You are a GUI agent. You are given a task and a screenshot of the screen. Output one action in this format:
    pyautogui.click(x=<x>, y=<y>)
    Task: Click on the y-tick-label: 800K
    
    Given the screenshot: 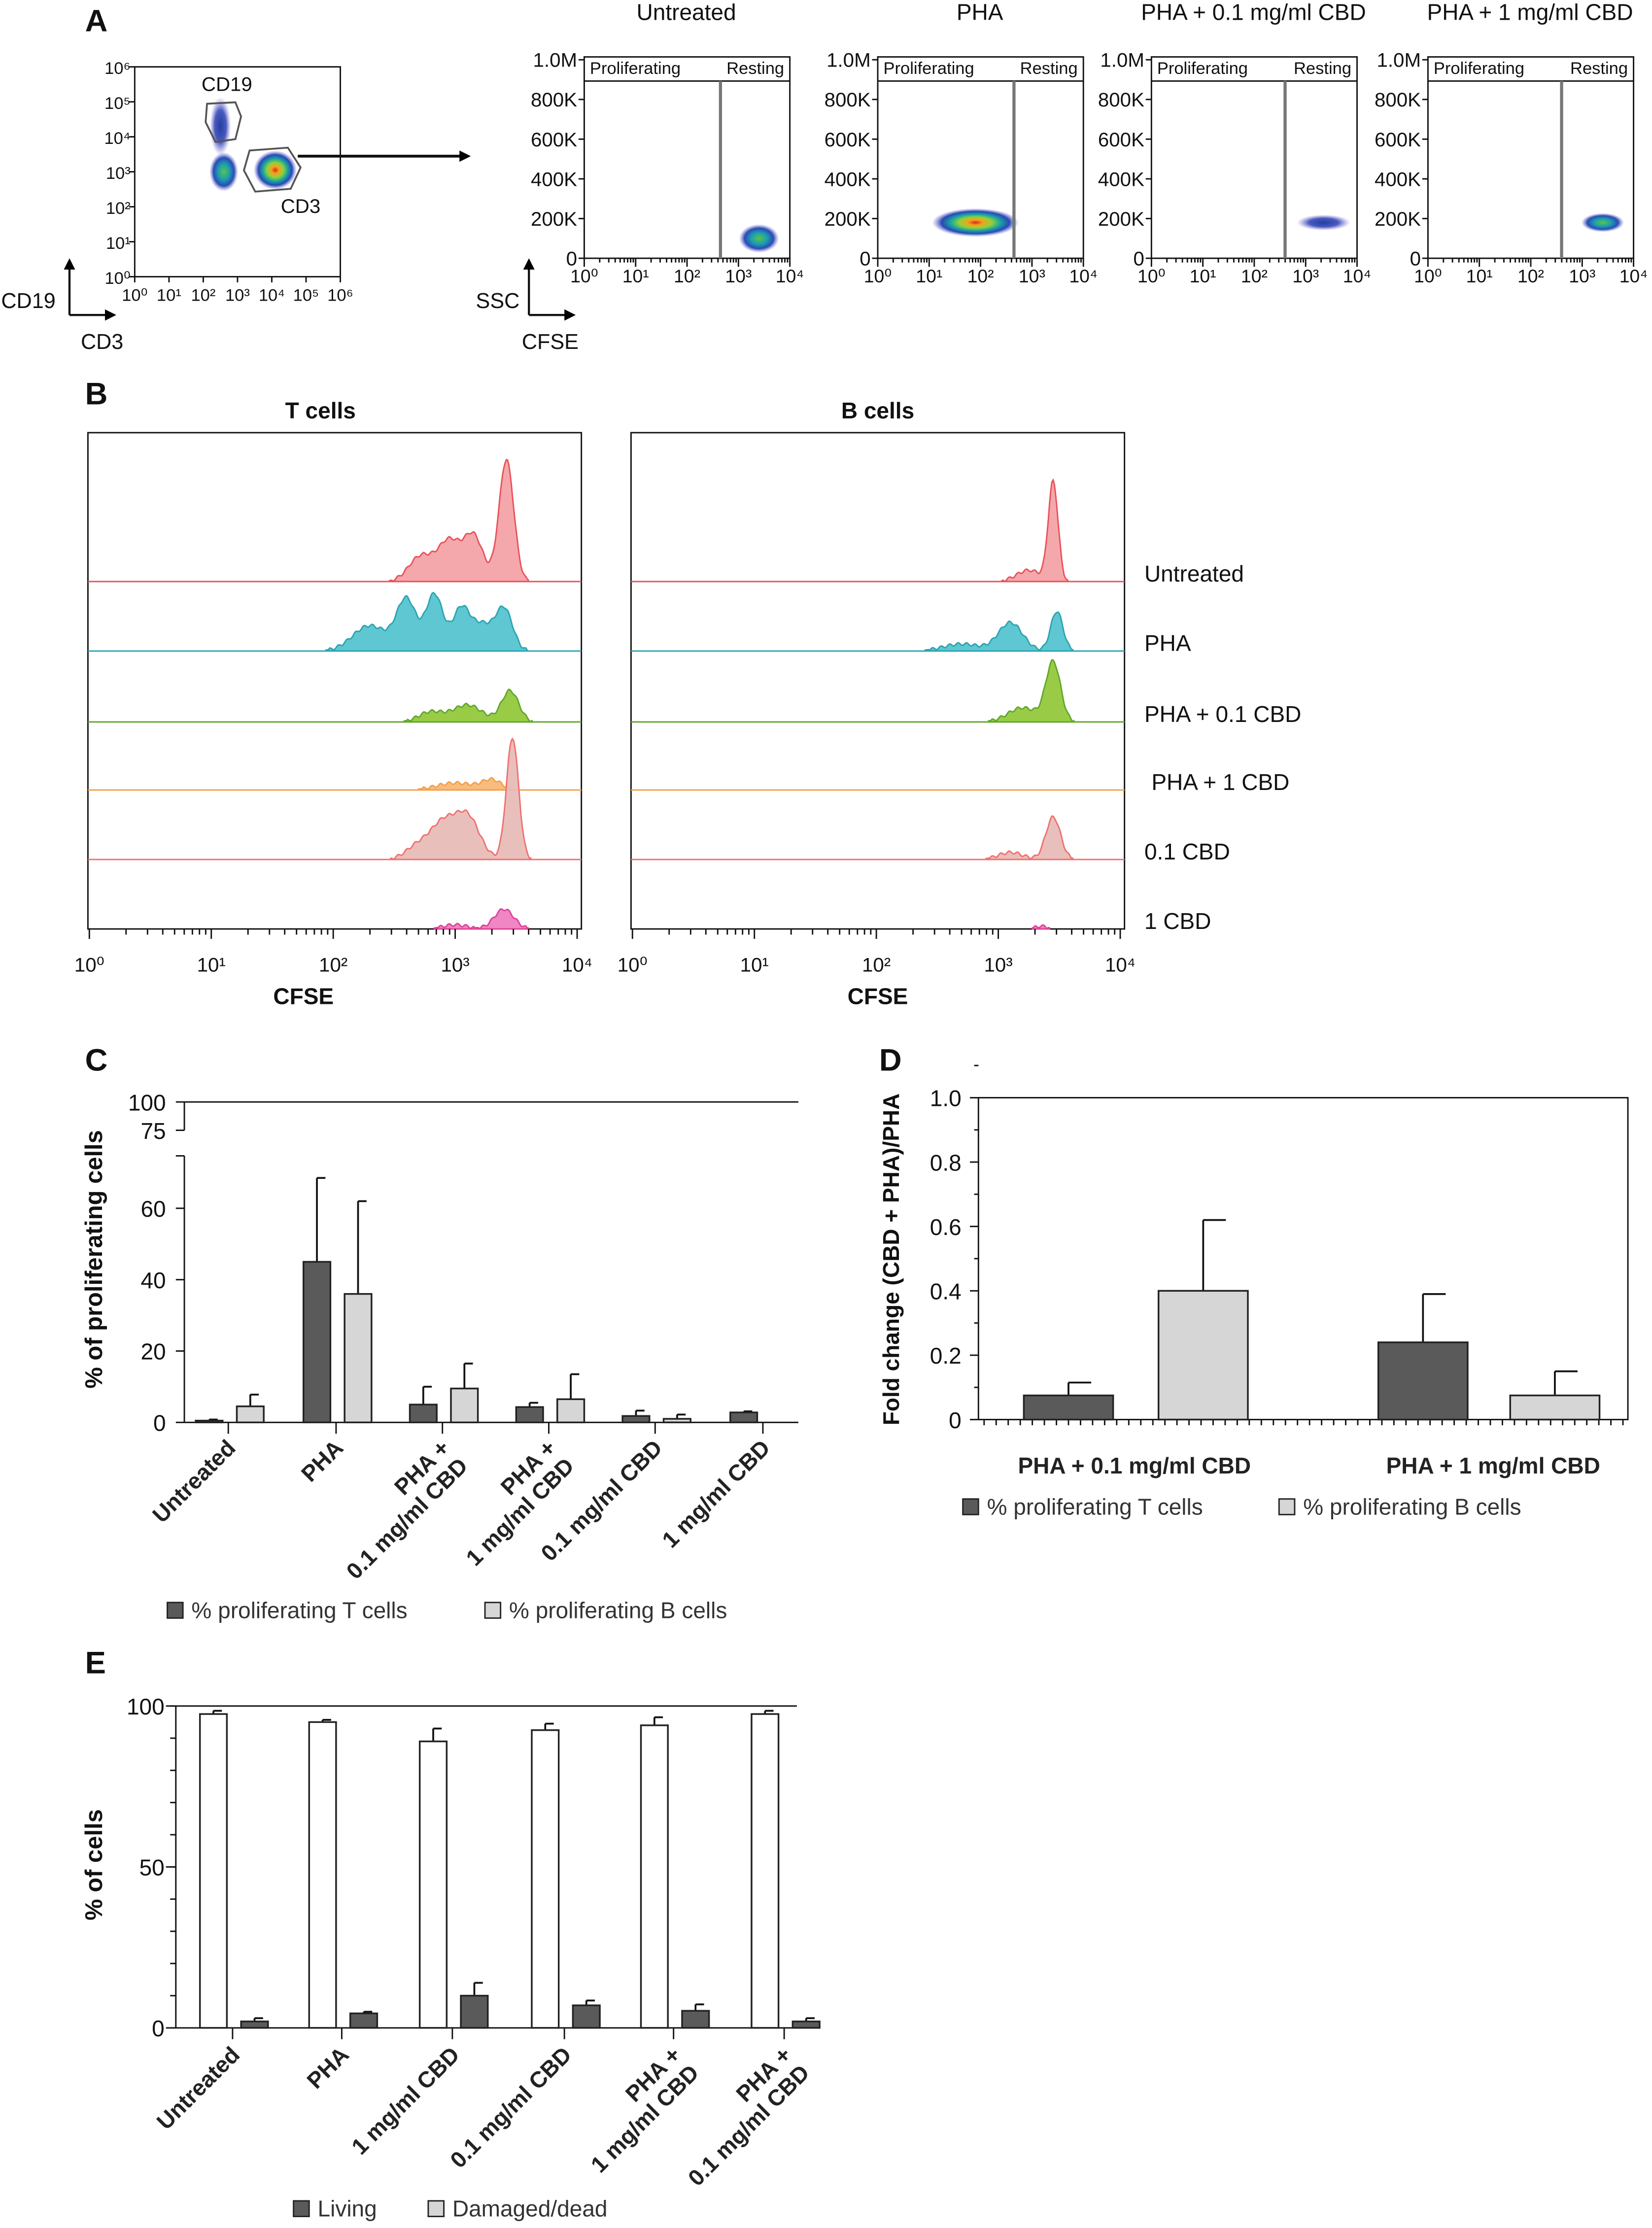 What is the action you would take?
    pyautogui.click(x=1398, y=100)
    